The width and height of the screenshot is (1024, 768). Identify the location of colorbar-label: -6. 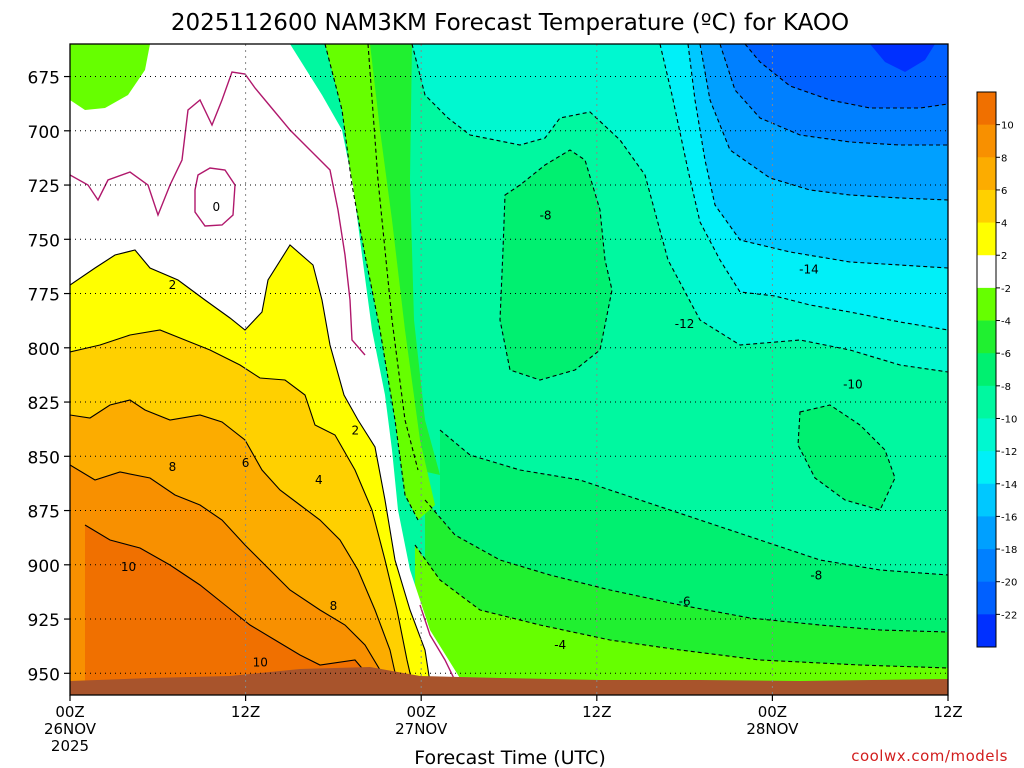
(1006, 354).